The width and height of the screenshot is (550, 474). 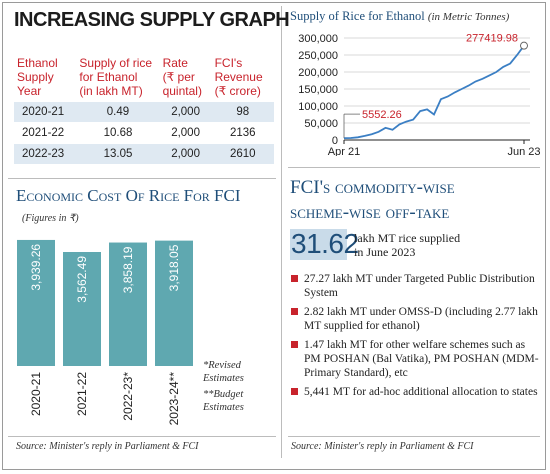 I want to click on left-section-divider, so click(x=142, y=178).